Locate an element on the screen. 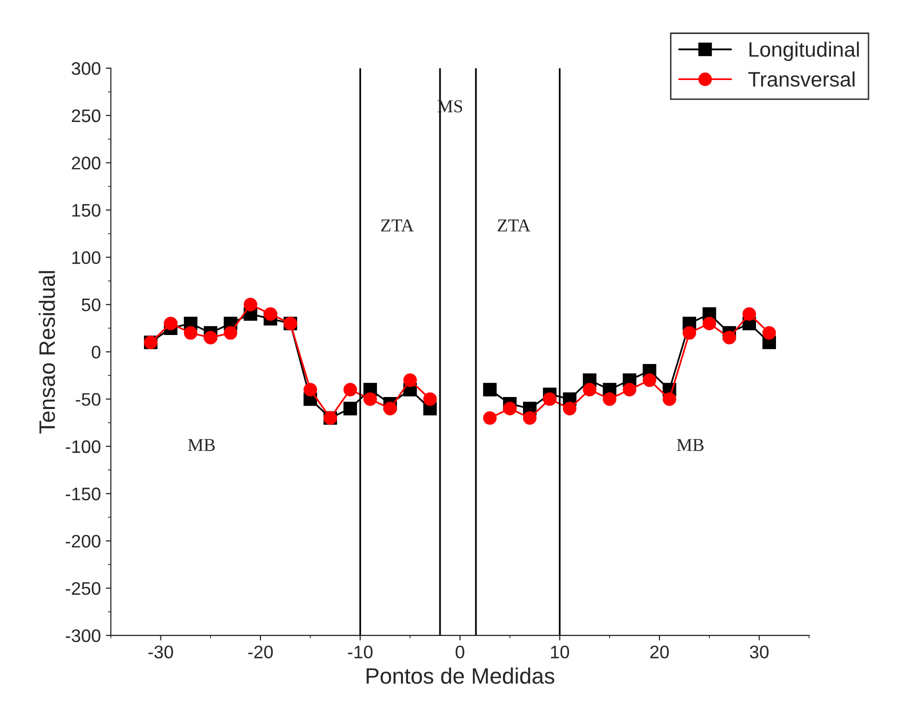 The height and width of the screenshot is (718, 901). y-tick-label: 50 is located at coordinates (91, 305).